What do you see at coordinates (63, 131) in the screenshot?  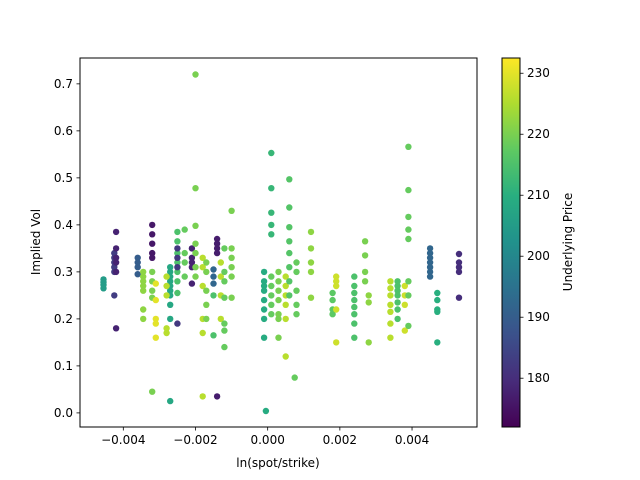 I see `y-tick-label: 0.6` at bounding box center [63, 131].